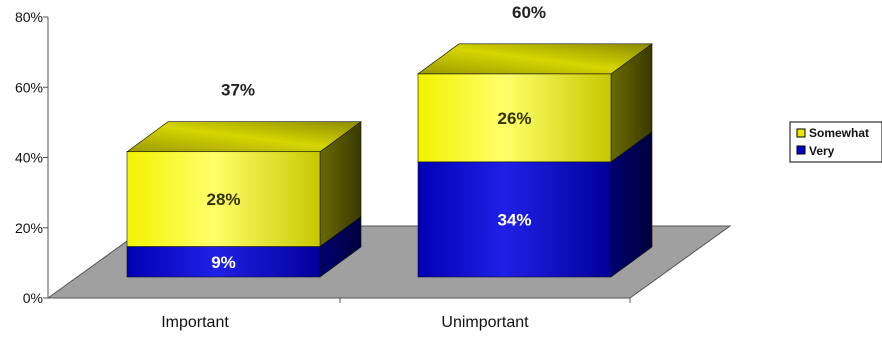 This screenshot has width=882, height=337. I want to click on total-label: 37%, so click(238, 90).